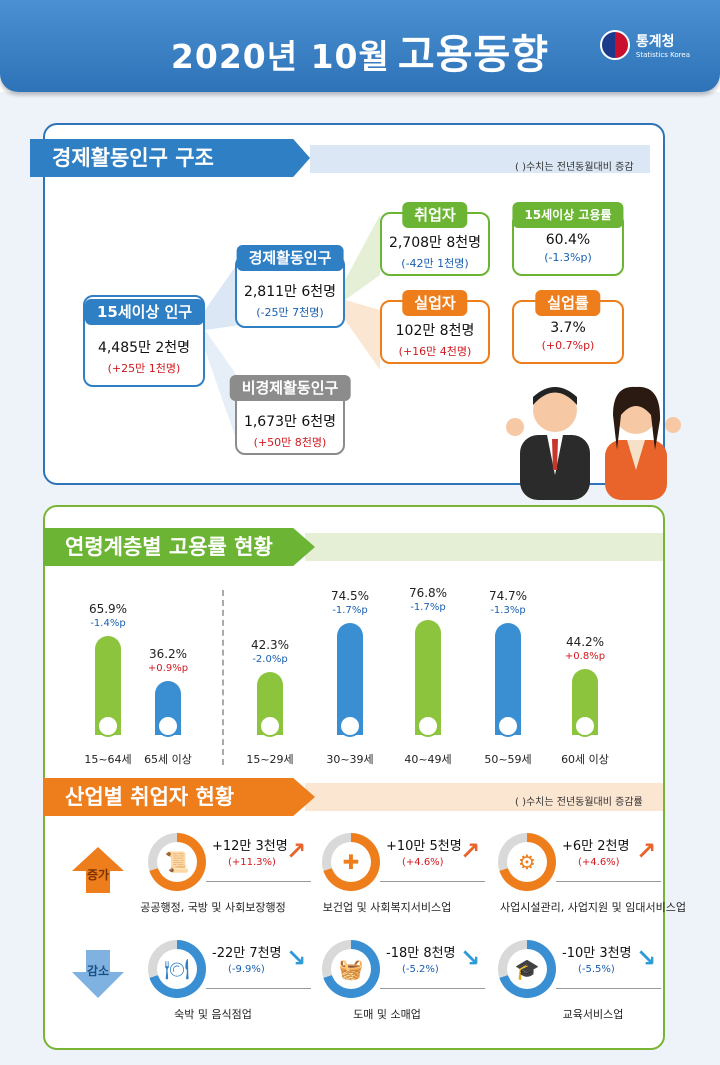 Image resolution: width=720 pixels, height=1065 pixels. I want to click on industry-icon: 🧺, so click(351, 969).